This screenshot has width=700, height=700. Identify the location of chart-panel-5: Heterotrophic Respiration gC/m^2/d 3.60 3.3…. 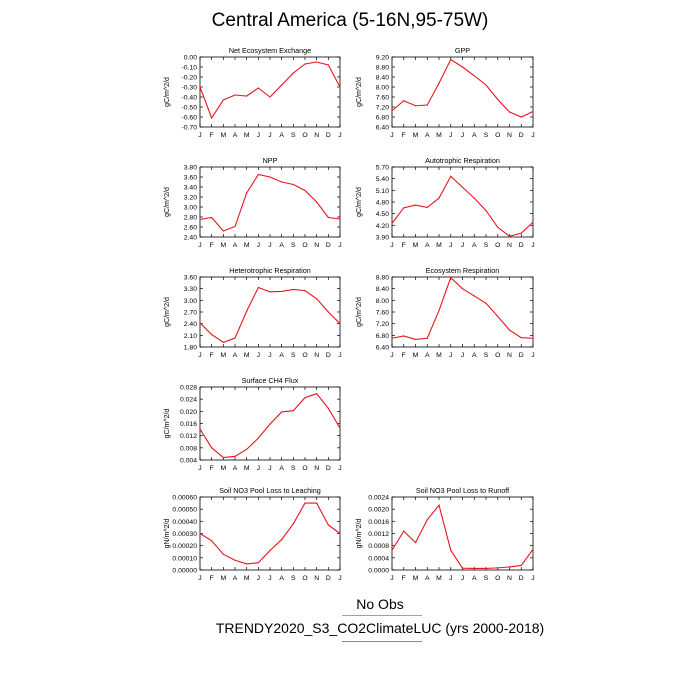
(253, 312).